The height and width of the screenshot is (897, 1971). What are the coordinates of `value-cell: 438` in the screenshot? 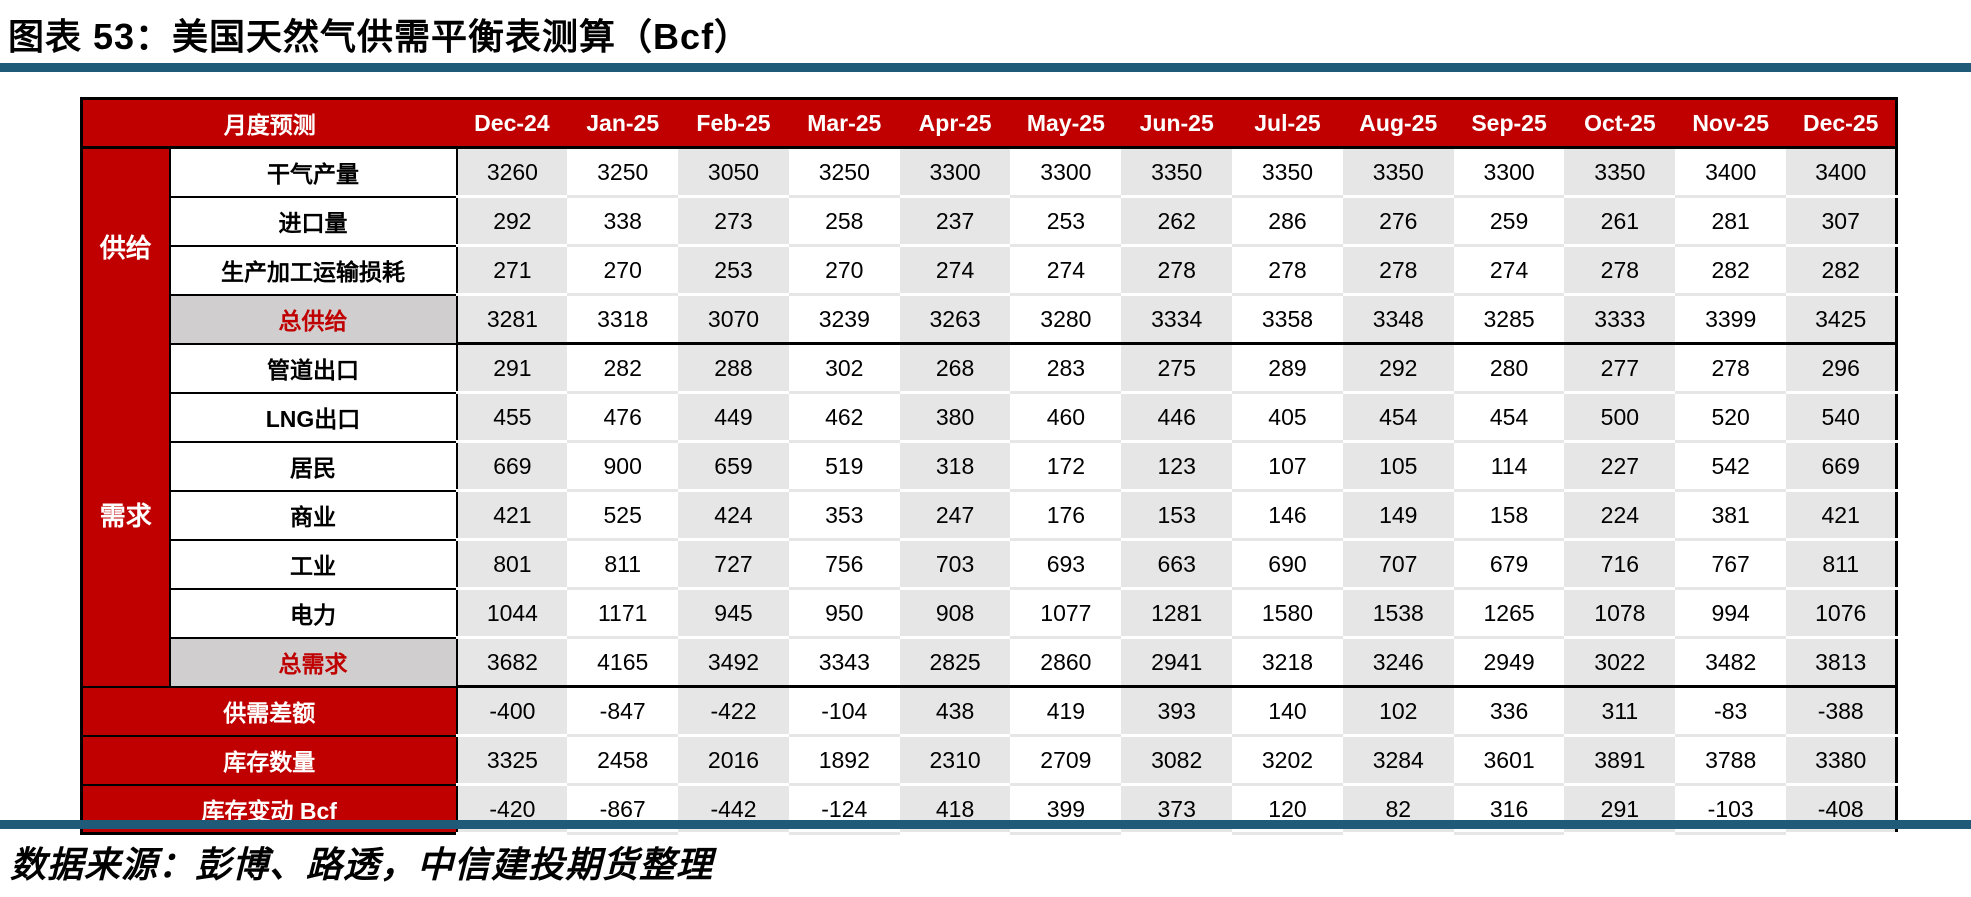 It's located at (955, 711).